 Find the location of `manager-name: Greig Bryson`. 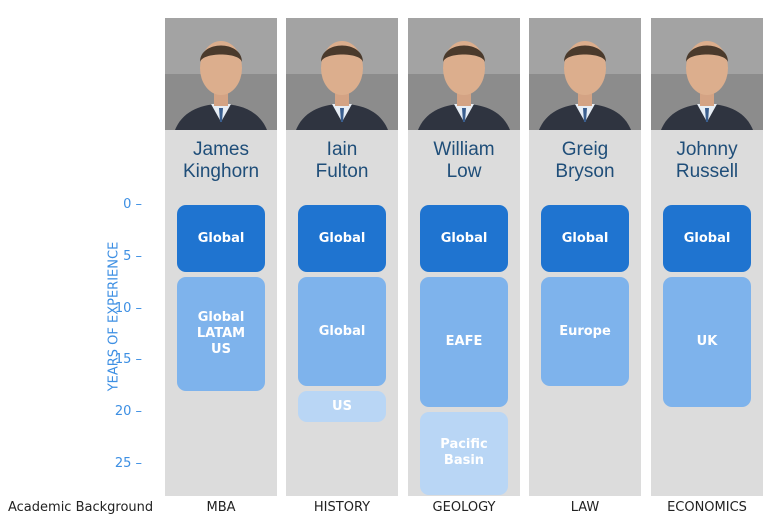

manager-name: Greig Bryson is located at coordinates (585, 161).